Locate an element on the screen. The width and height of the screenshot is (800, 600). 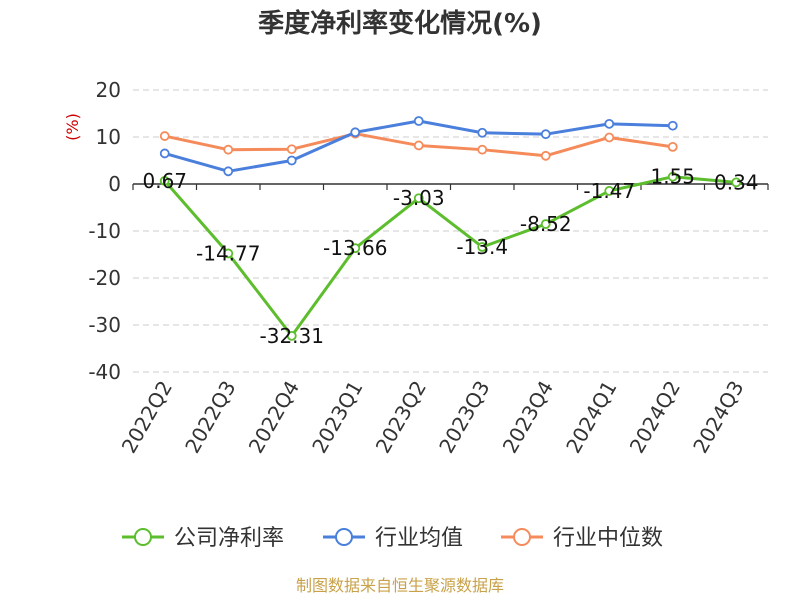
x-tick-label: 2024Q3 is located at coordinates (718, 417).